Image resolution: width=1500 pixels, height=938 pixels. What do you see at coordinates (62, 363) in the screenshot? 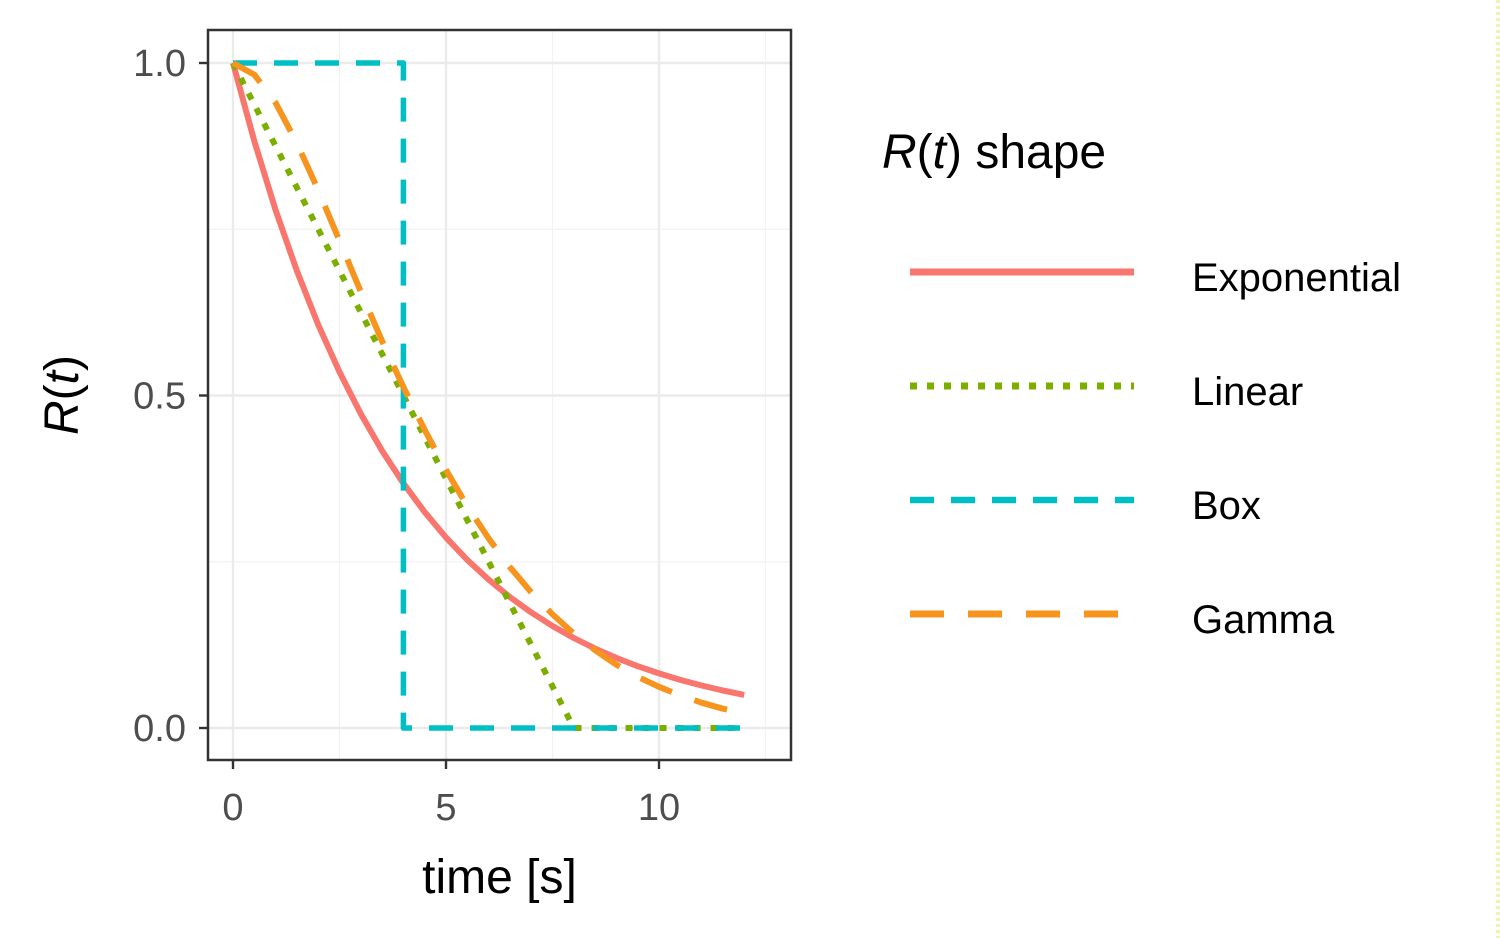
I see `y-axis-title-close: )` at bounding box center [62, 363].